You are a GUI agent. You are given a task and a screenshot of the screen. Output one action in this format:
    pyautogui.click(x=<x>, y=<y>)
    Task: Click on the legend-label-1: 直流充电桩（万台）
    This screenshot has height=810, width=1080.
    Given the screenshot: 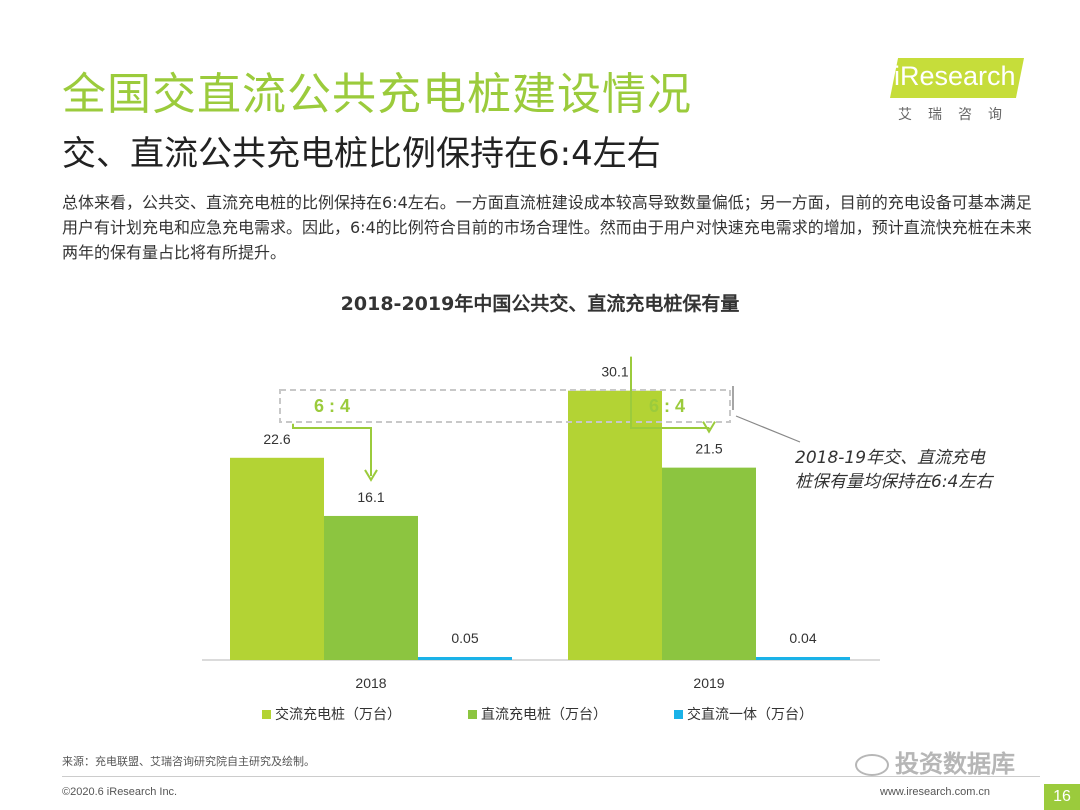 What is the action you would take?
    pyautogui.click(x=544, y=714)
    